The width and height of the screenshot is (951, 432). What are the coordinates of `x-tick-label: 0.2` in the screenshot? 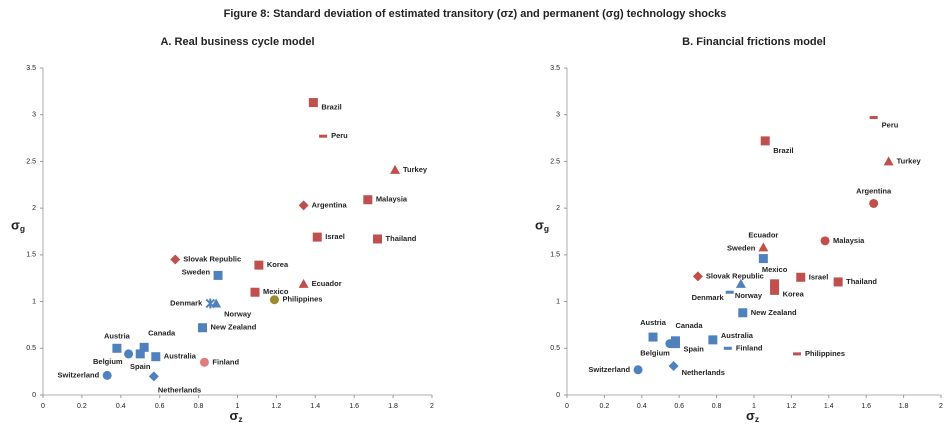 It's located at (82, 406).